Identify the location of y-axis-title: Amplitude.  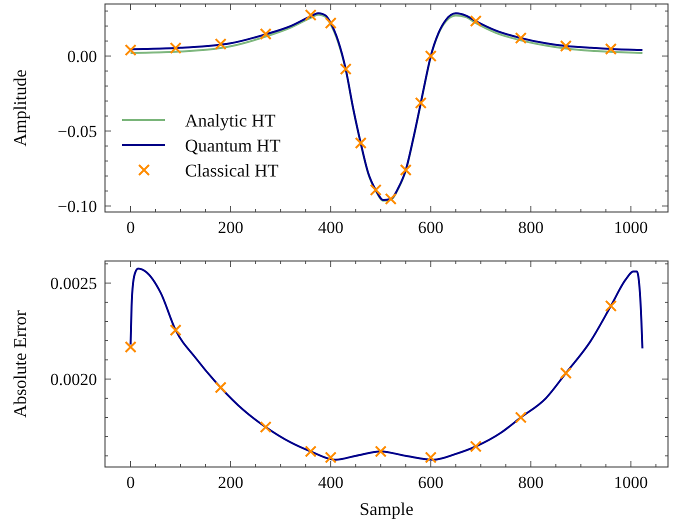
(20, 107).